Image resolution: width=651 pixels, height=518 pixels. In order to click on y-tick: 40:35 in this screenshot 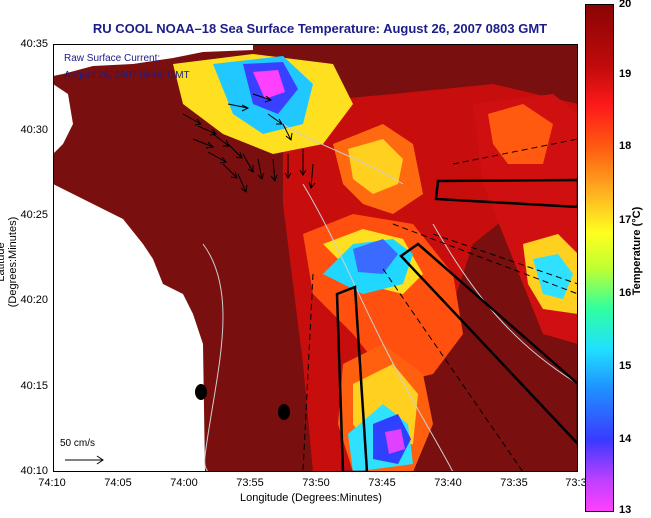, I will do `click(34, 44)`.